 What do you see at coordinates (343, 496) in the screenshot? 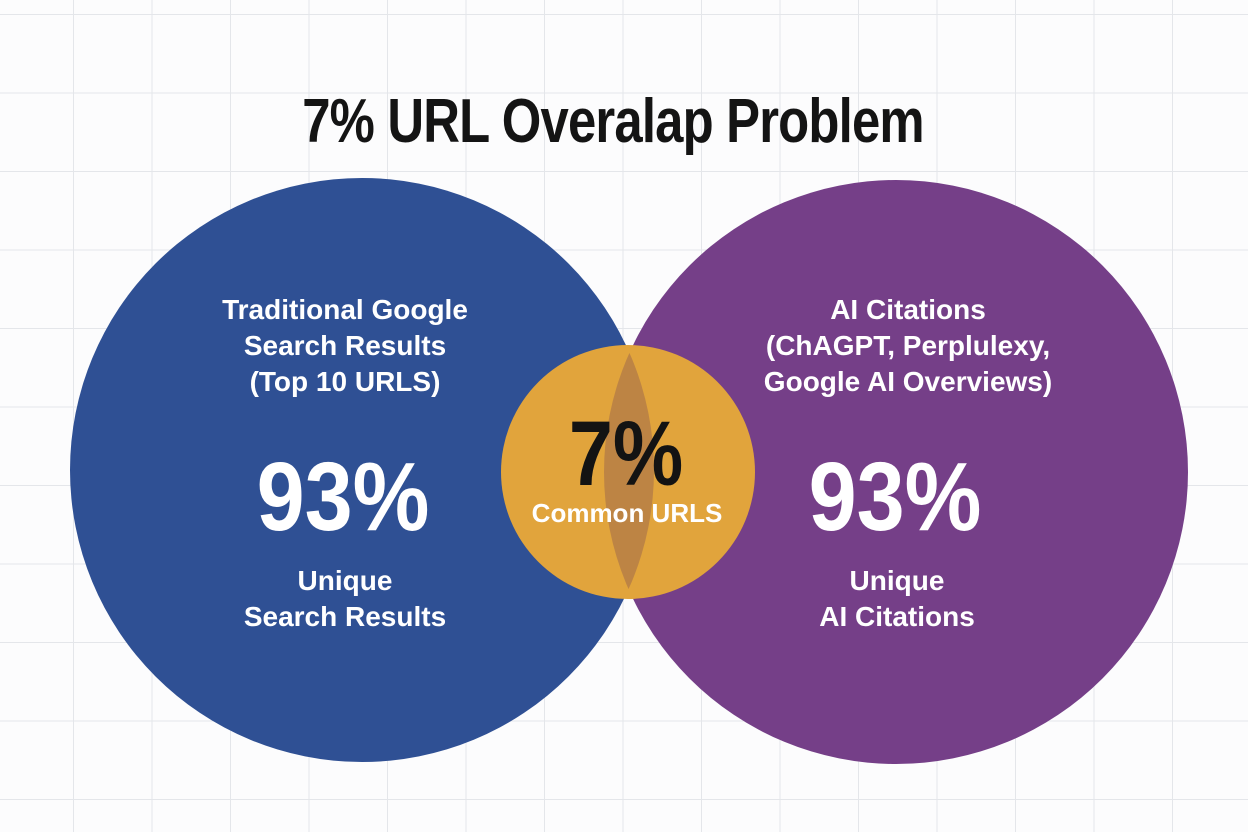
I see `left-circle-percent: 93%` at bounding box center [343, 496].